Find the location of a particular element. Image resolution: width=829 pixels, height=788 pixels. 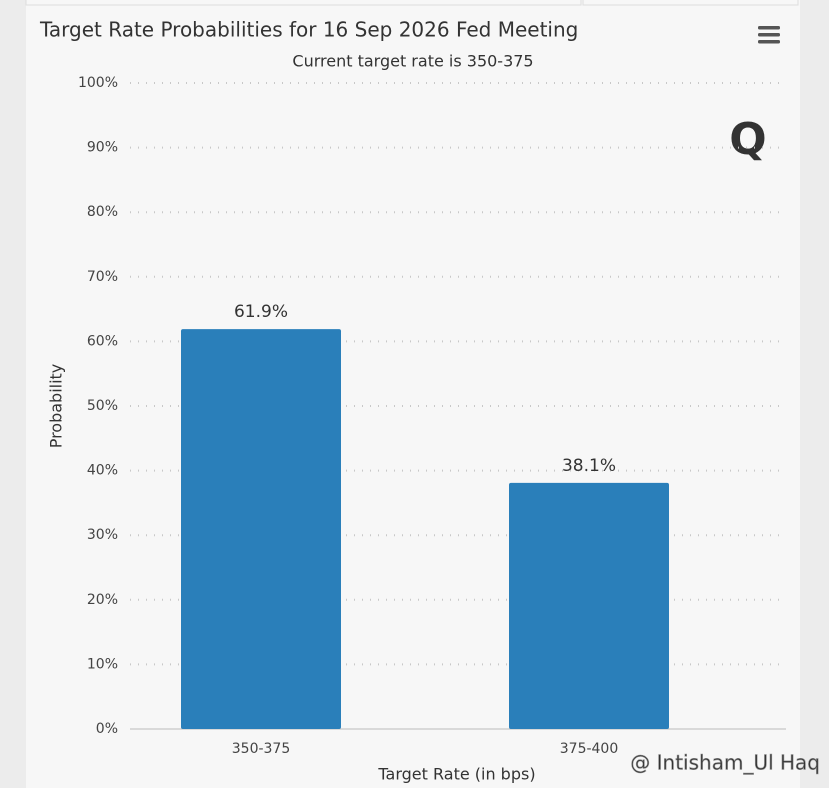

y-tick-label: 90% is located at coordinates (102, 148).